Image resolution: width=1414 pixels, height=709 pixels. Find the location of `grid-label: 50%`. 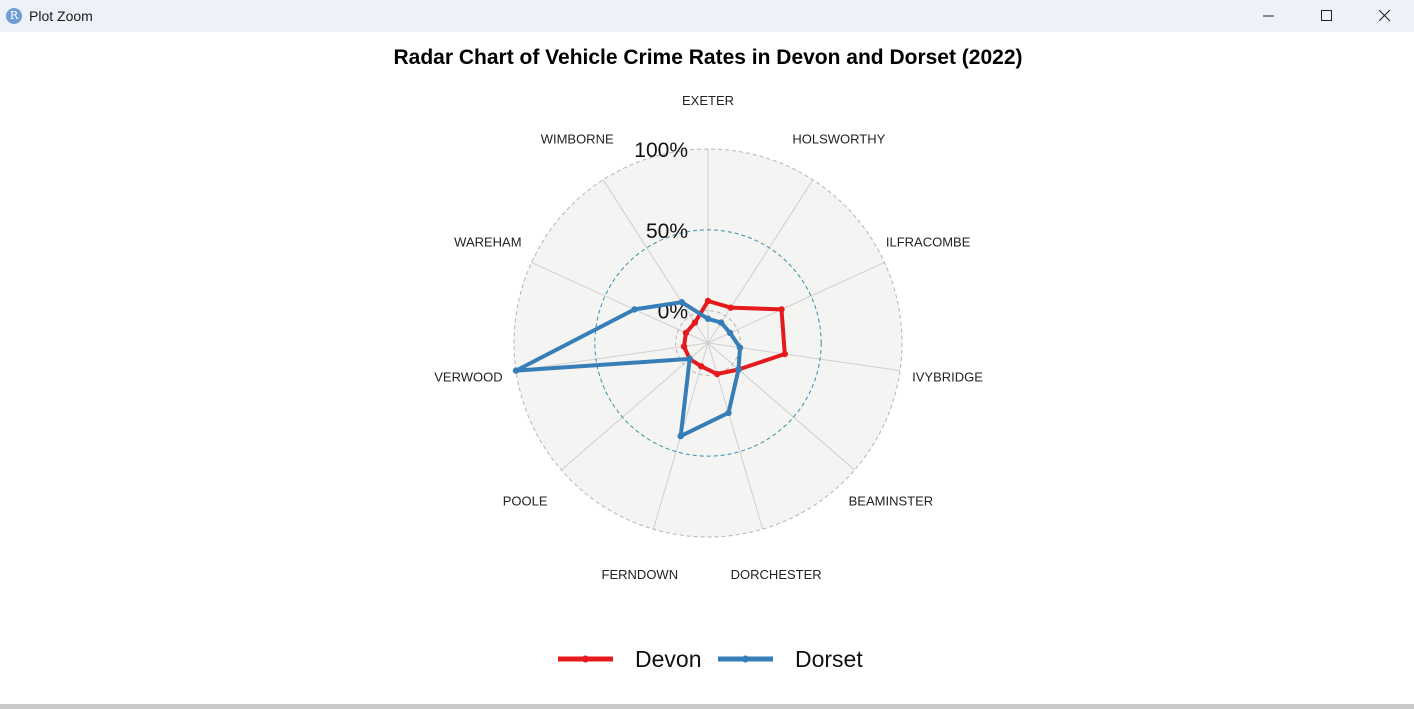

grid-label: 50% is located at coordinates (667, 231).